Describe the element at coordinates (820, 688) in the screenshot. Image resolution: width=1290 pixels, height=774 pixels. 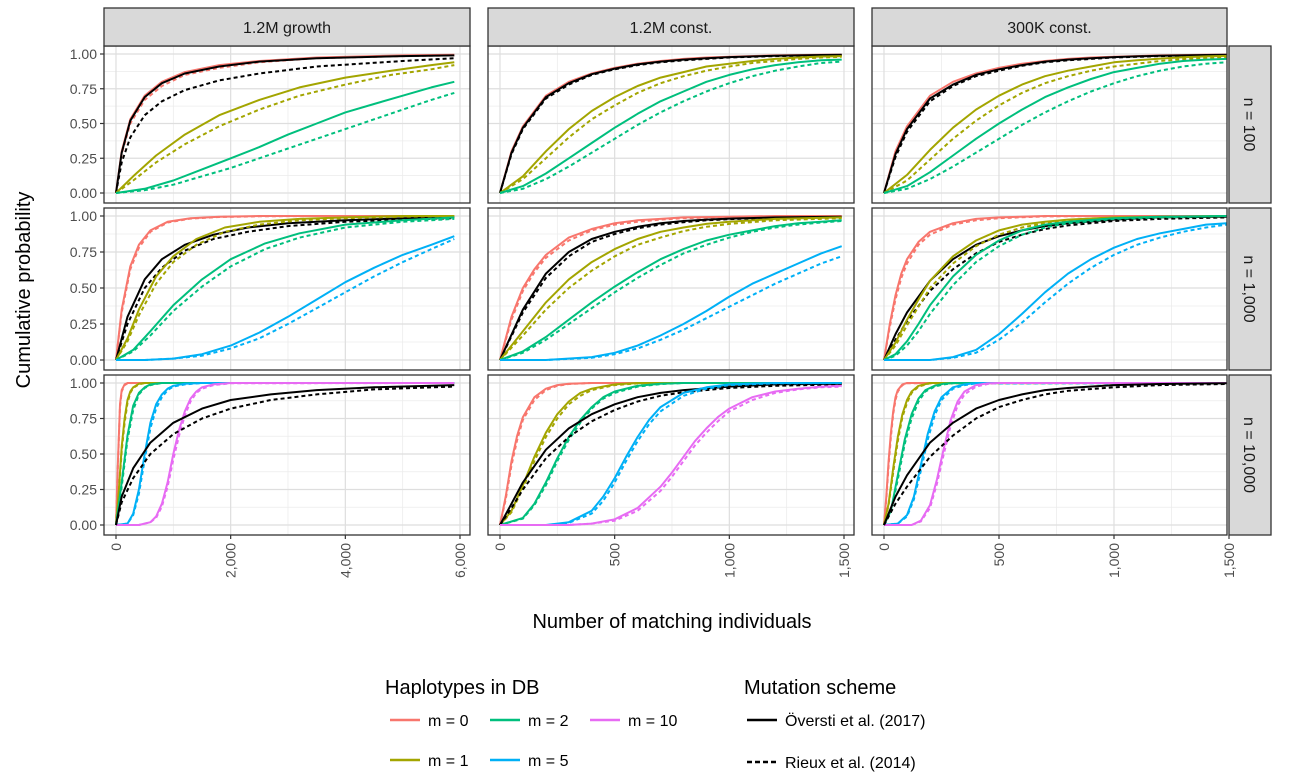
I see `legend-linetype-title: Mutation scheme` at that location.